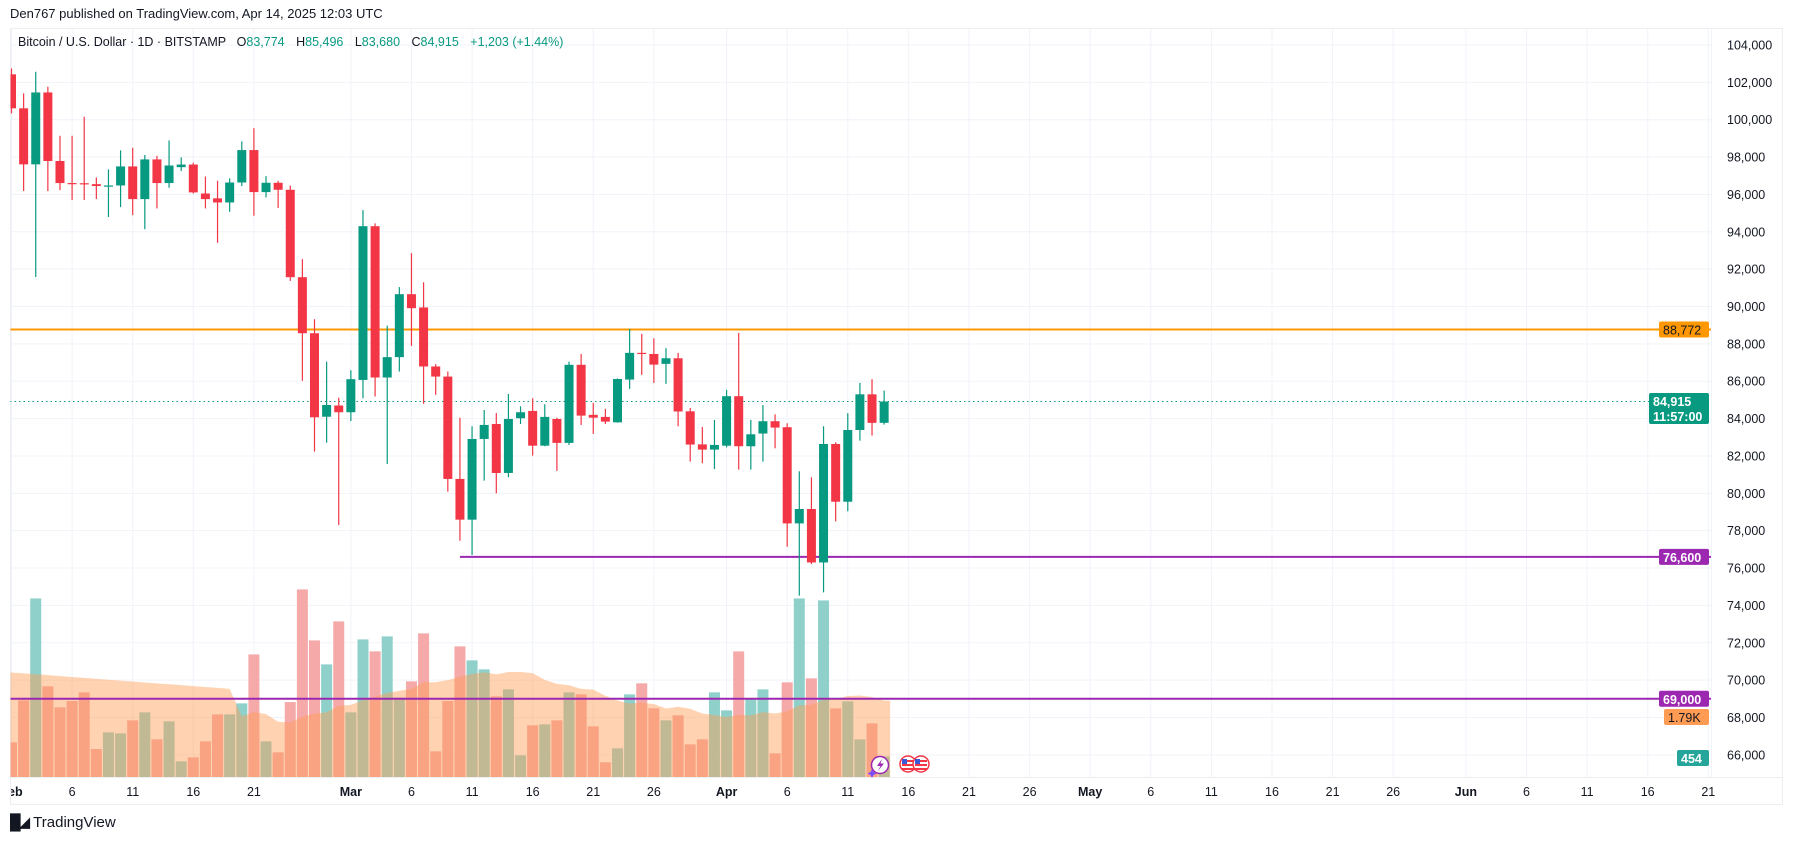 The width and height of the screenshot is (1794, 841). What do you see at coordinates (358, 42) in the screenshot?
I see `low-label: L` at bounding box center [358, 42].